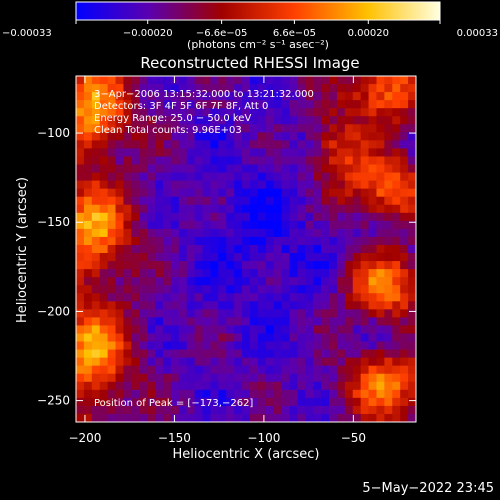 The height and width of the screenshot is (500, 500). Describe the element at coordinates (204, 94) in the screenshot. I see `annotation-line: 3−Apr−2006 13:15:32.000 to 13:21:32.000` at that location.